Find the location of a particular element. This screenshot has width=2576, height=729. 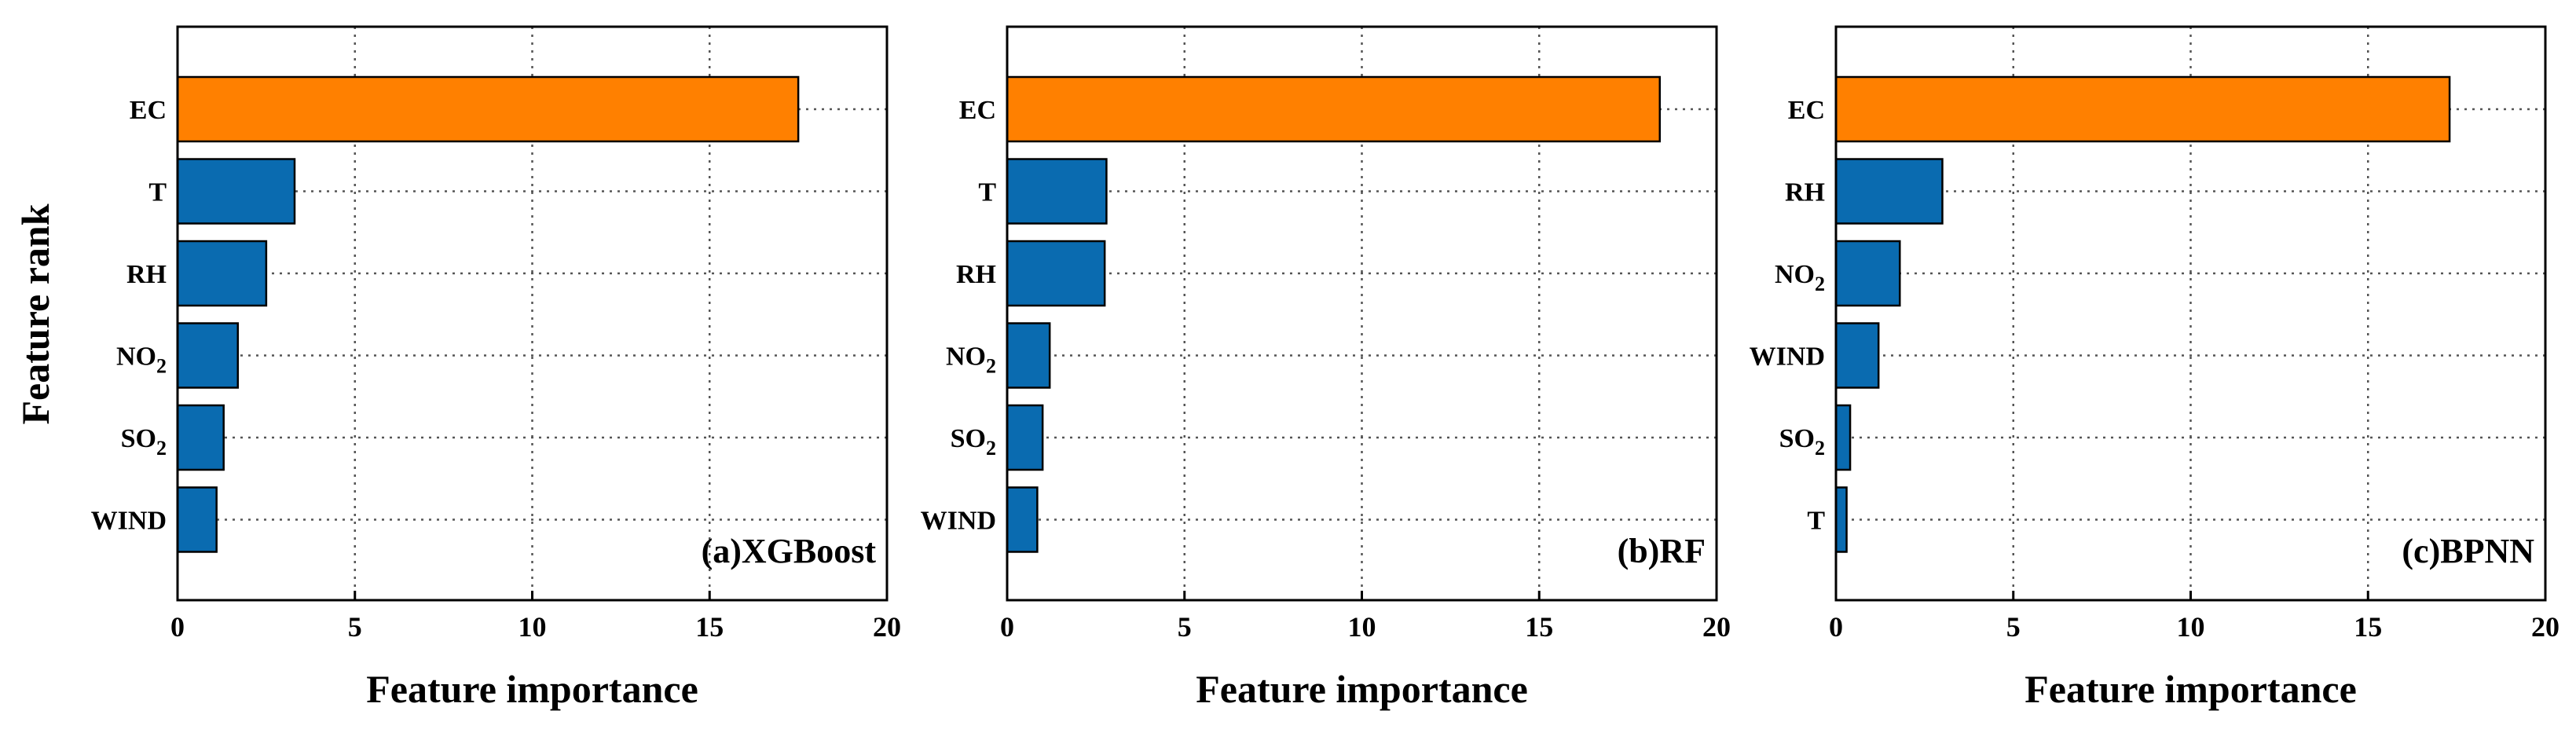

panel-title: (b)RF is located at coordinates (1662, 551).